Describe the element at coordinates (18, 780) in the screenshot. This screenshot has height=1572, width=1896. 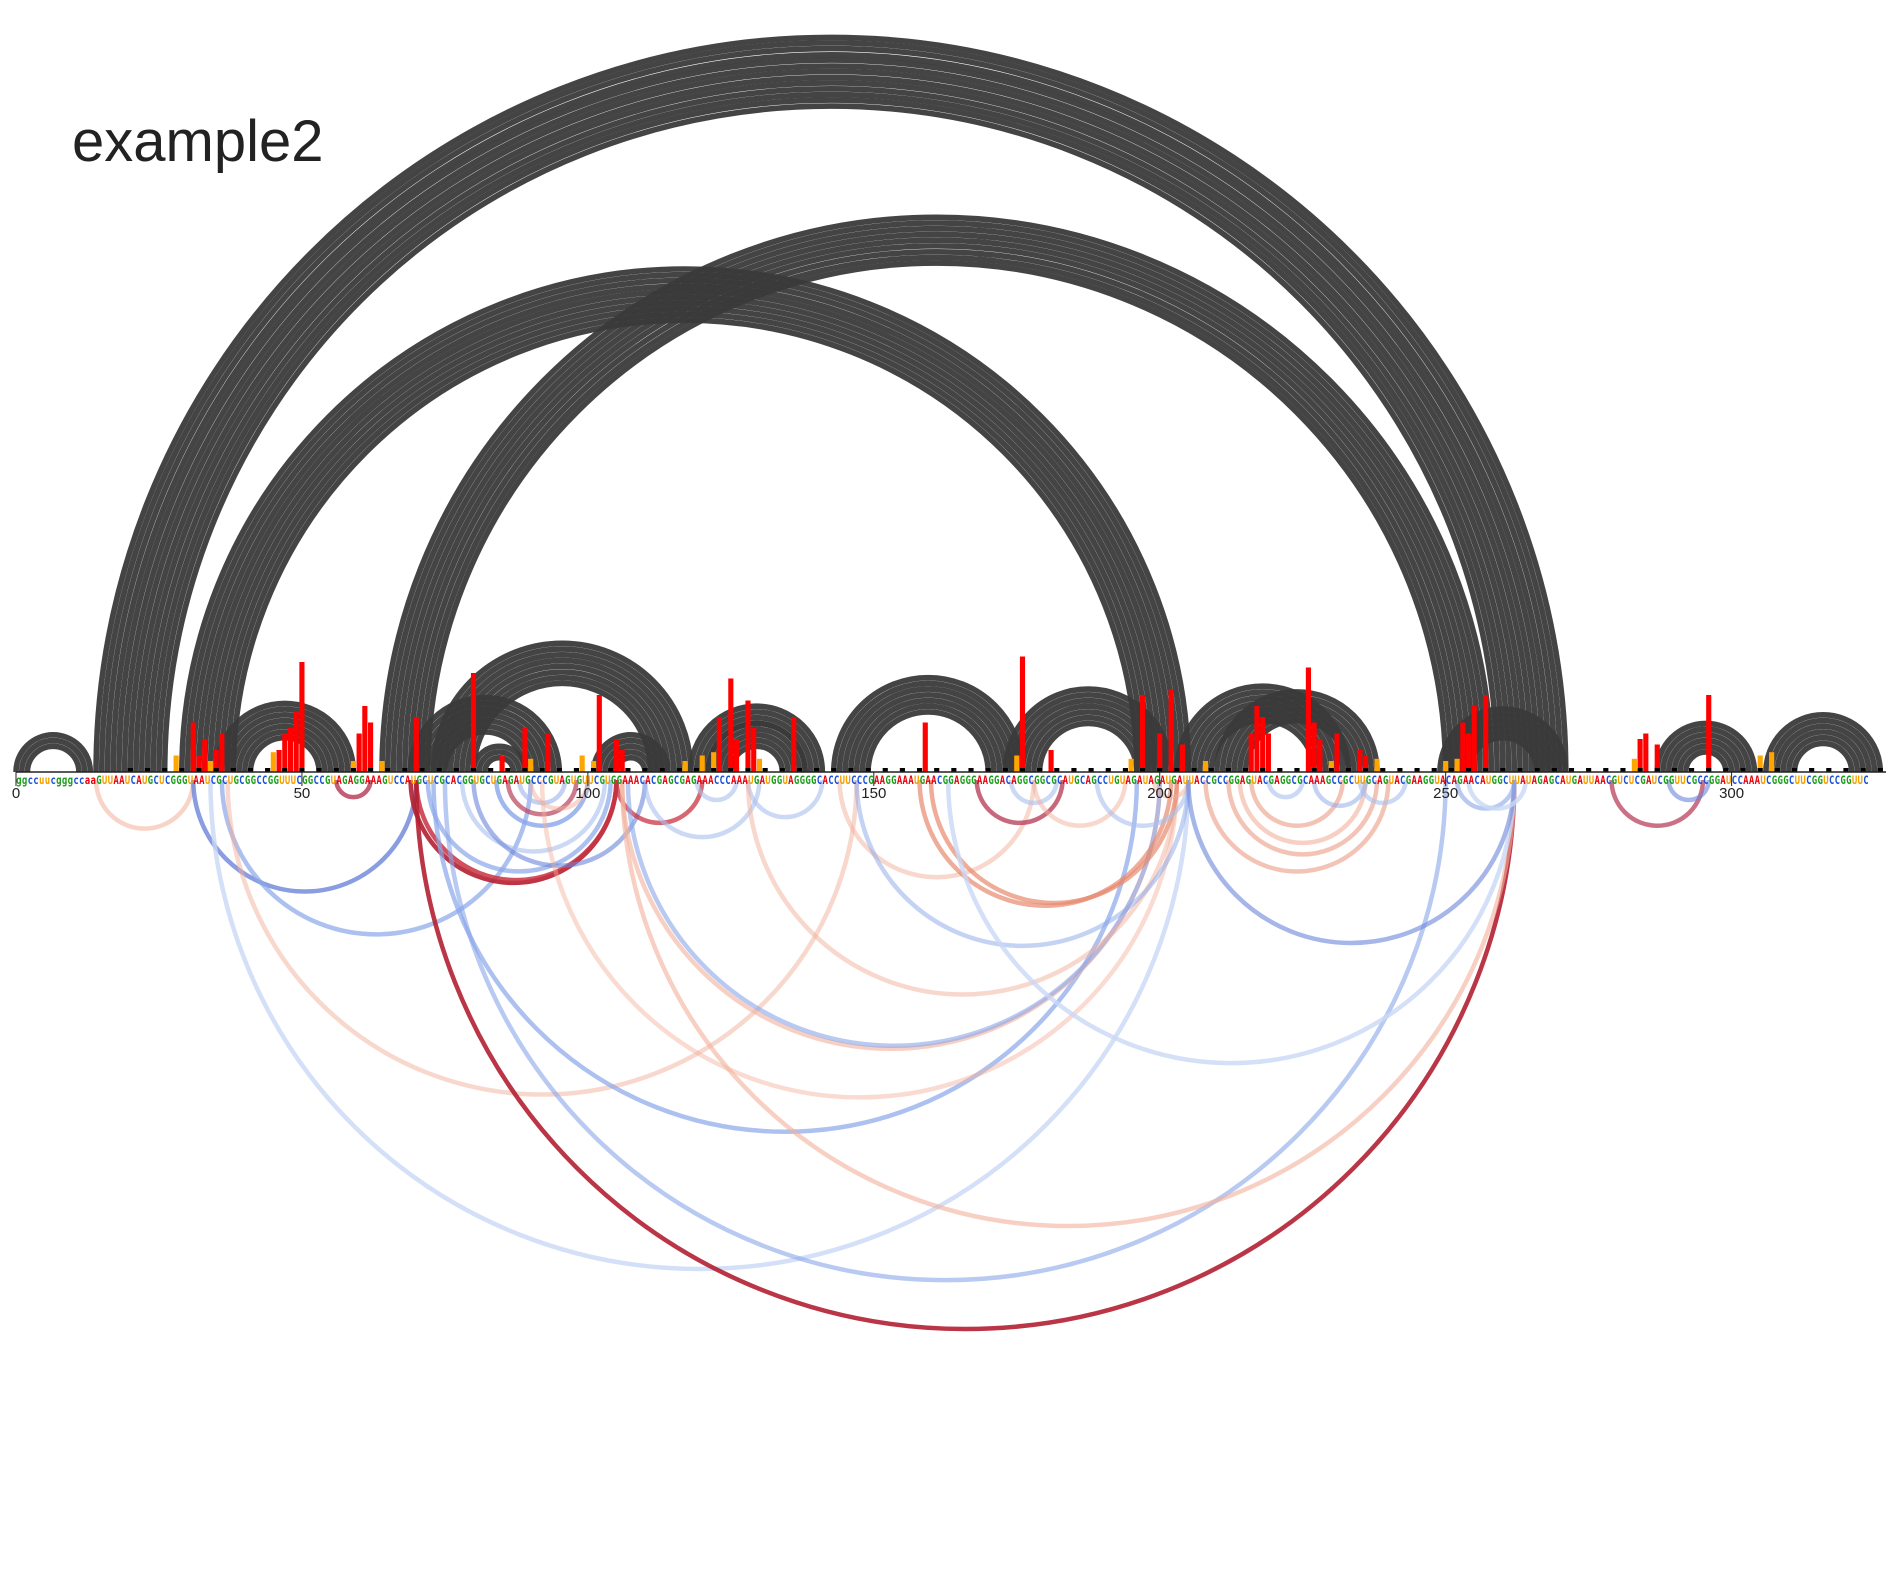
I see `nucleotide: g` at that location.